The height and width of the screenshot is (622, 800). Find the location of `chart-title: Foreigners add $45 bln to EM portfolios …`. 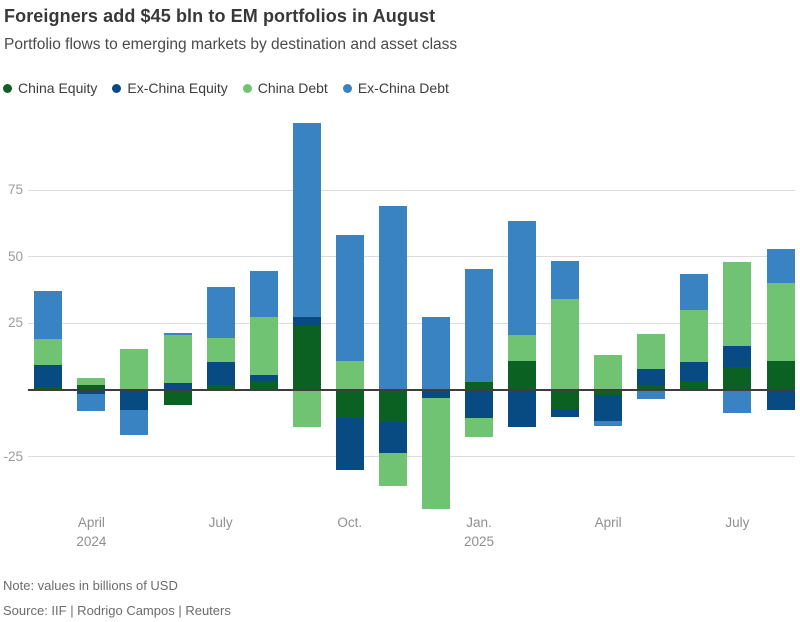

chart-title: Foreigners add $45 bln to EM portfolios … is located at coordinates (220, 16).